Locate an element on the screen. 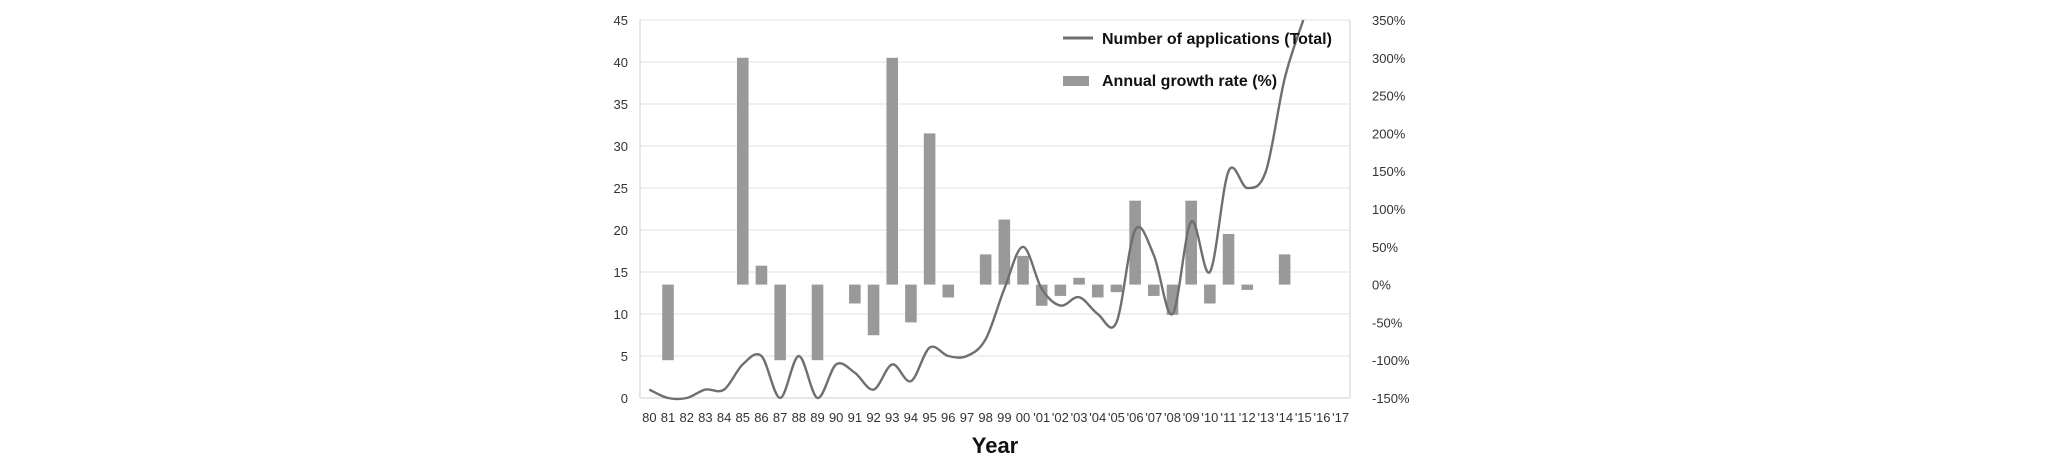 The image size is (2067, 462). x-tick-label: '08 is located at coordinates (1172, 417).